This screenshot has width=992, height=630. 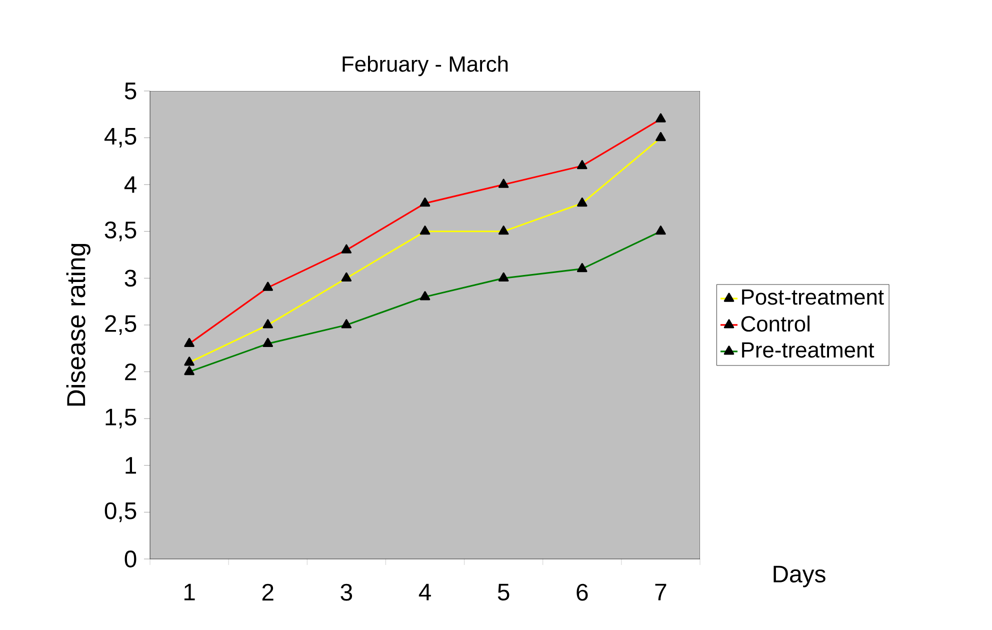 I want to click on y-tick-label: 0, so click(x=130, y=559).